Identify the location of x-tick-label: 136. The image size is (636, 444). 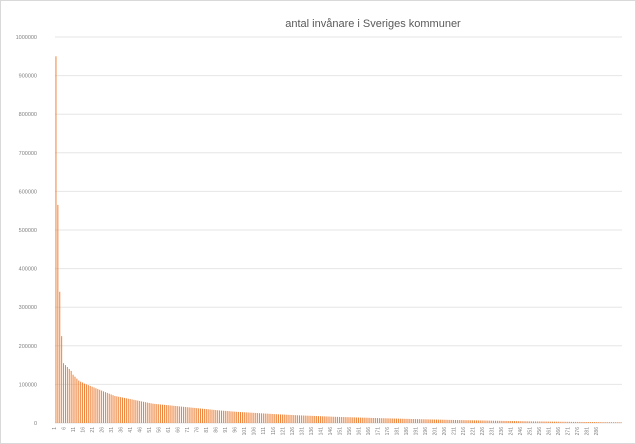
(312, 431).